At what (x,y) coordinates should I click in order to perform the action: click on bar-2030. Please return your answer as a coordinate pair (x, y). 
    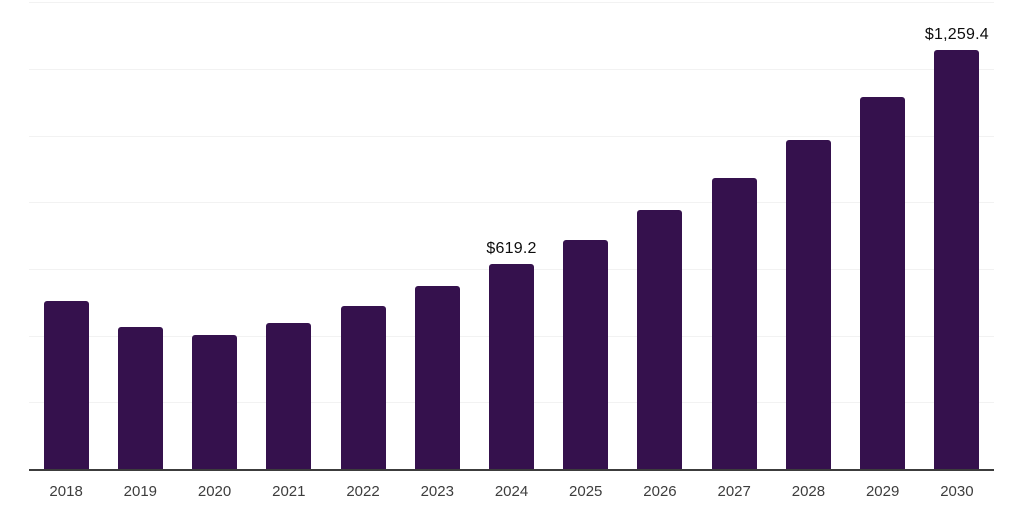
    Looking at the image, I should click on (957, 260).